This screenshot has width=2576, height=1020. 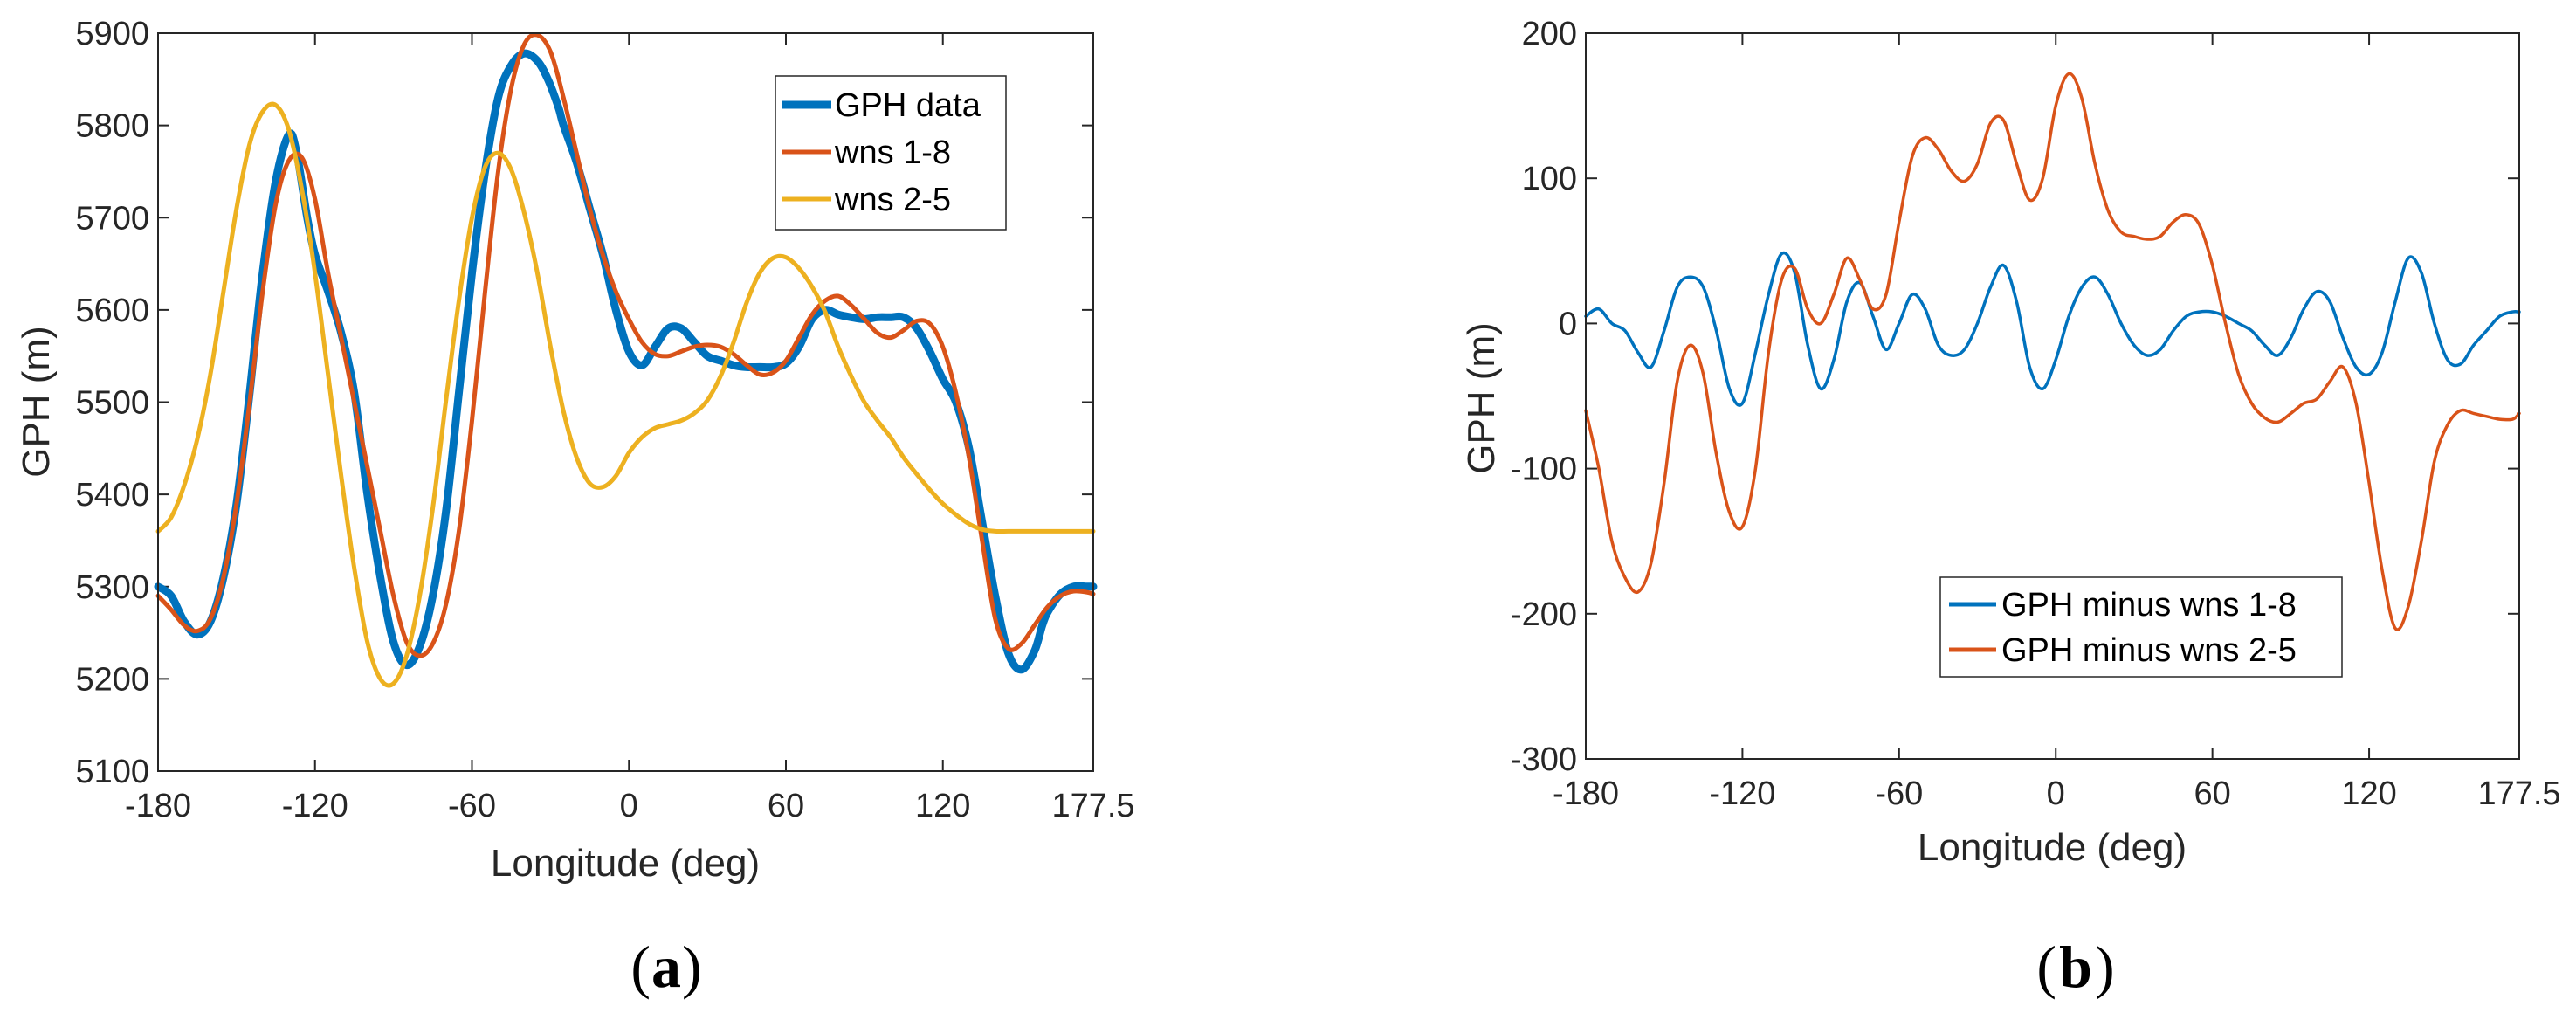 I want to click on y-tick-label: -300, so click(x=1544, y=759).